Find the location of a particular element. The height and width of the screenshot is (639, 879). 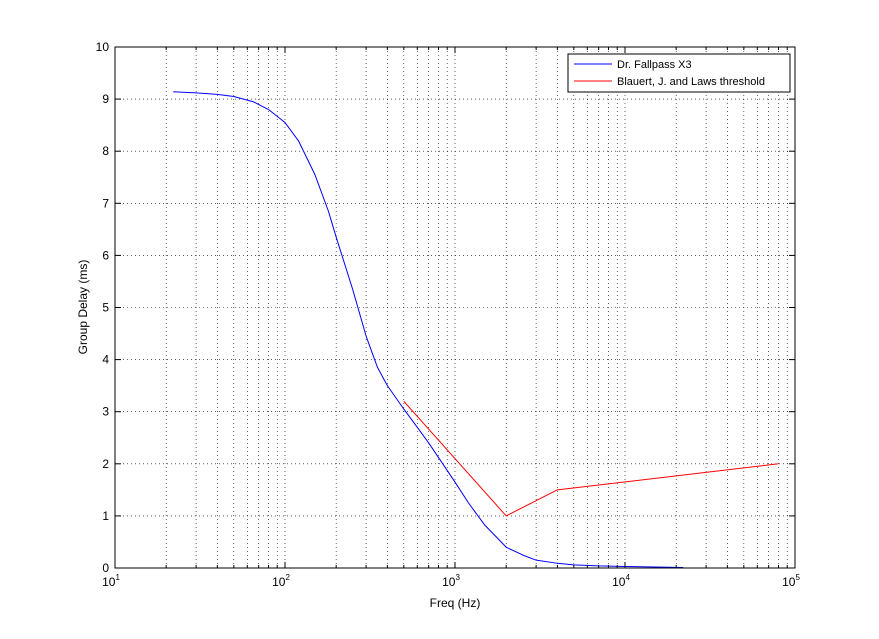

legend-label-fallpass: Dr. Fallpass X3 is located at coordinates (654, 65).